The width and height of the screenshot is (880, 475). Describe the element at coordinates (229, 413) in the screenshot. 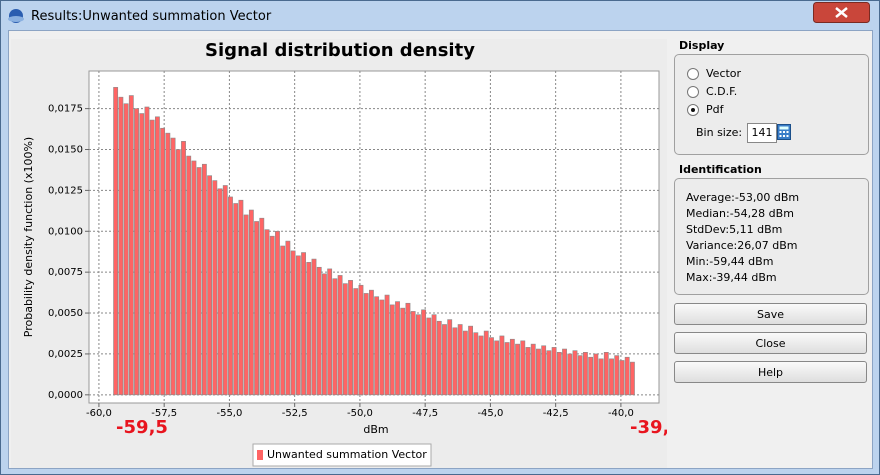

I see `x-tick-label: -55,0` at that location.